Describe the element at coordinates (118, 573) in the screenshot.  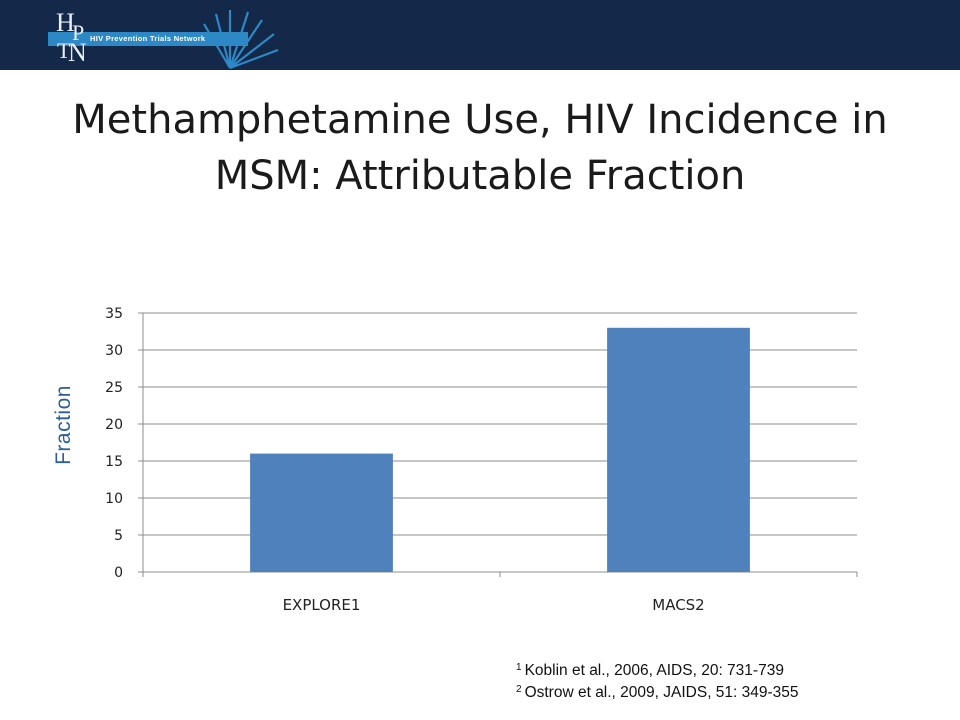
I see `y-tick-label: 0` at that location.